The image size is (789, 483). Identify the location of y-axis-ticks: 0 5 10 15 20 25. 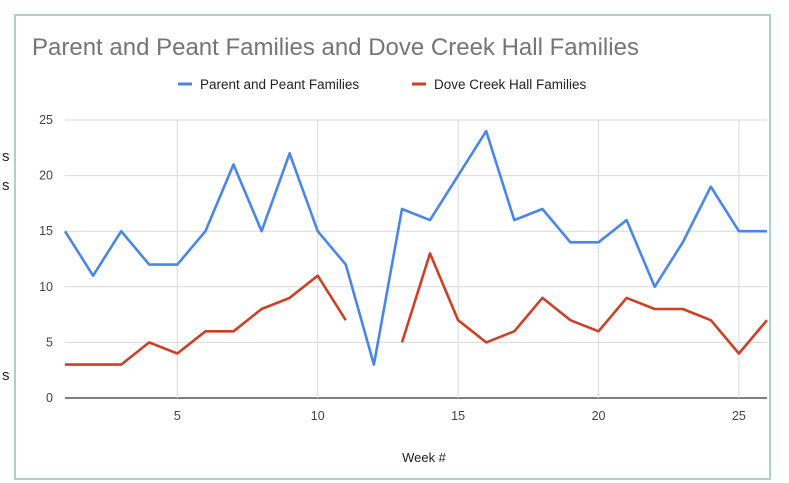
(46, 259).